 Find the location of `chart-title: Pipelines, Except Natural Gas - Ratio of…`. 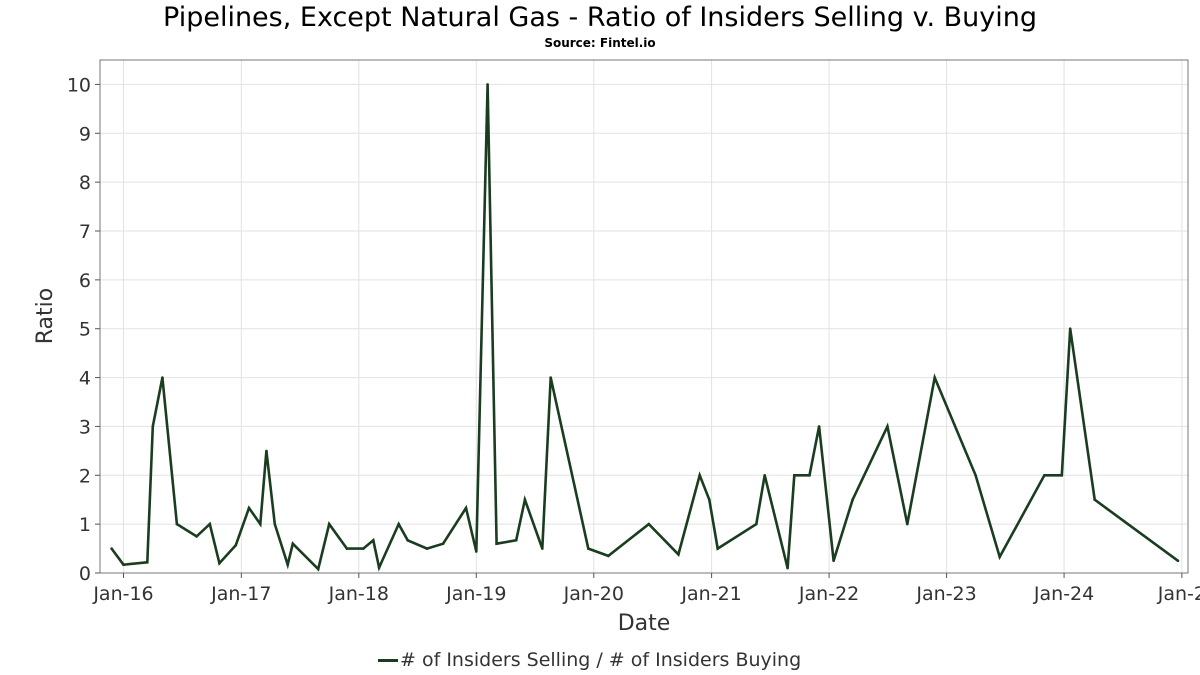

chart-title: Pipelines, Except Natural Gas - Ratio of… is located at coordinates (600, 17).